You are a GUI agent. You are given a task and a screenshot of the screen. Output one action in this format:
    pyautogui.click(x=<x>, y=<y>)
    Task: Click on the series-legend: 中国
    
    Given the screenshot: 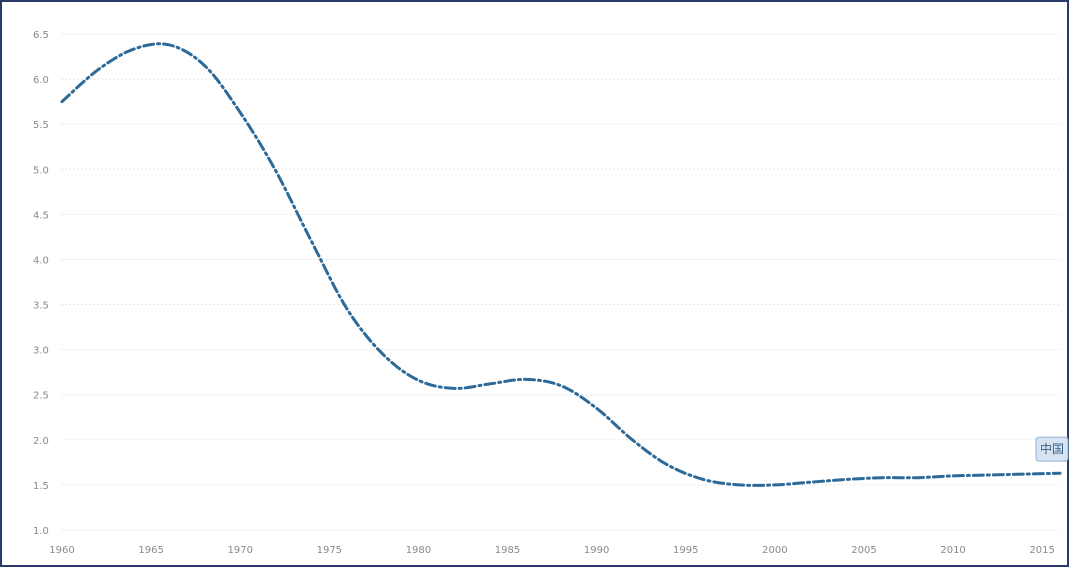 What is the action you would take?
    pyautogui.click(x=1052, y=449)
    